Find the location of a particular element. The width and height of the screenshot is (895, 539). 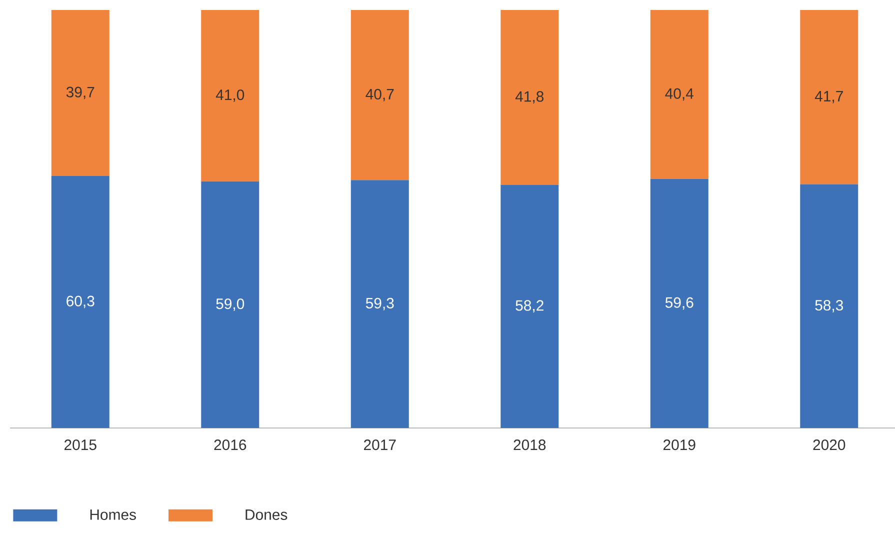

data-label: 59,0 is located at coordinates (230, 304).